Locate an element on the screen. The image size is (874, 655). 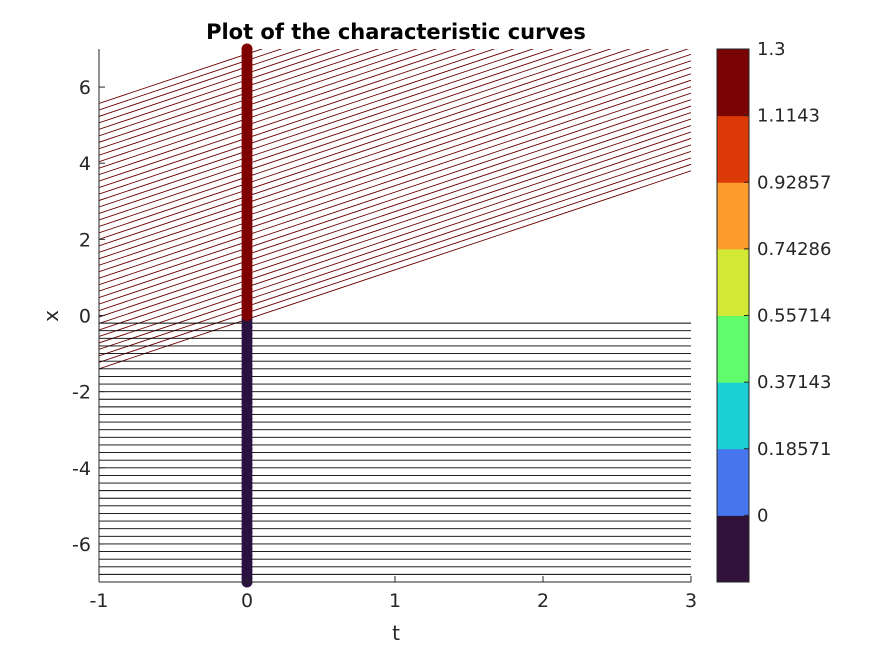
colorbar-tick-label: 0.92857 is located at coordinates (794, 182).